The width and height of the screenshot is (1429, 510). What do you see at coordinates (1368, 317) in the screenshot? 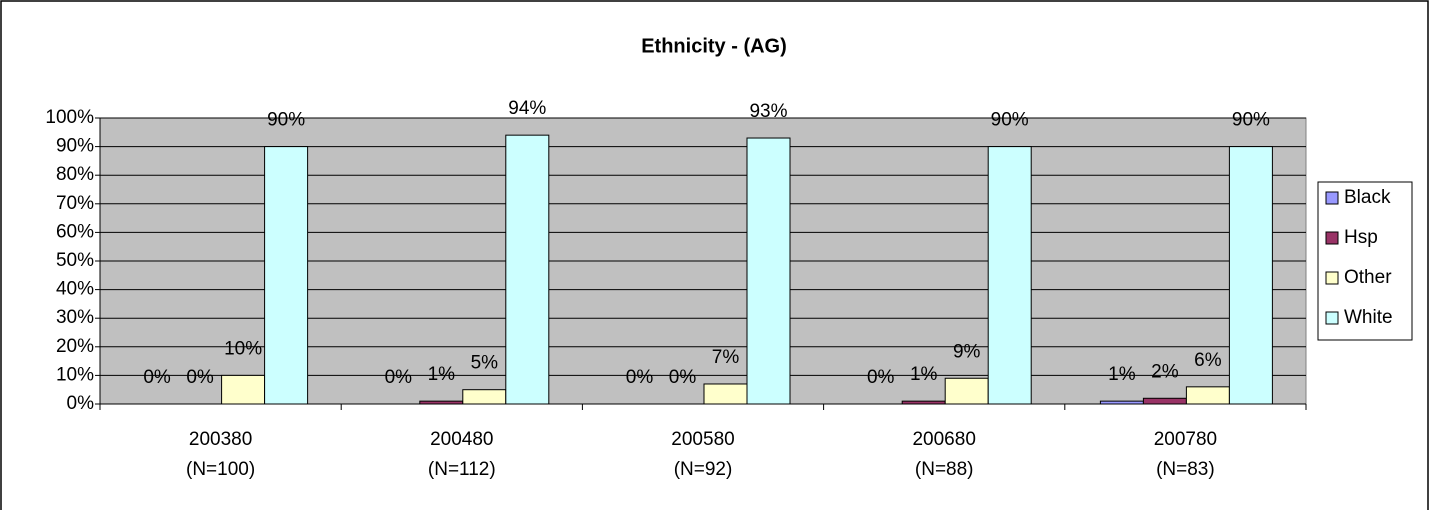
I see `legend-label: White` at bounding box center [1368, 317].